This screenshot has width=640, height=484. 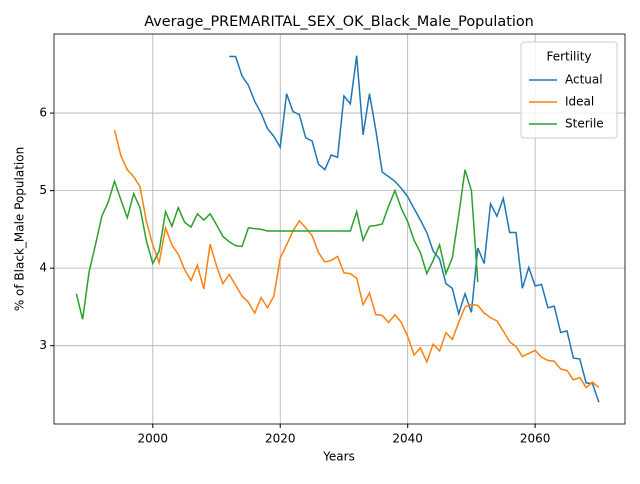 I want to click on x-axis-label: Years, so click(x=338, y=457).